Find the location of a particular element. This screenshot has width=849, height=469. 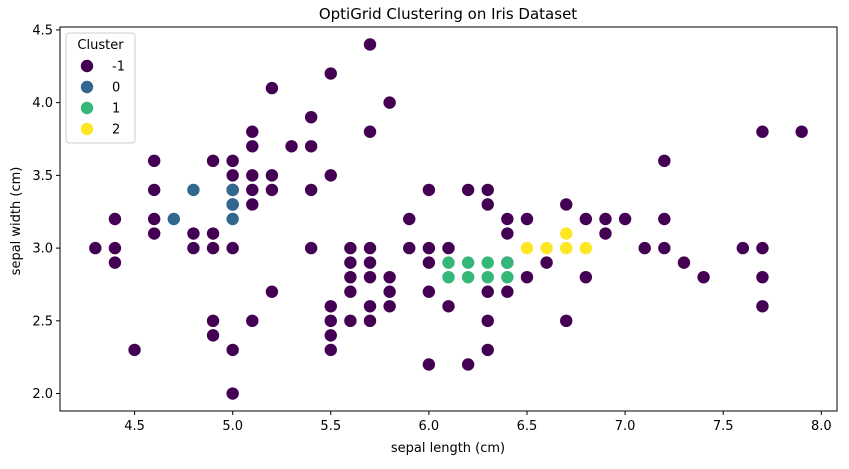

legend-entry-label: 2 is located at coordinates (116, 130).